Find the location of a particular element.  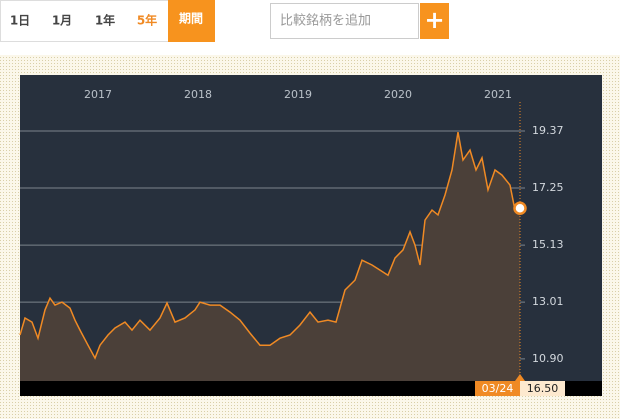

value-box is located at coordinates (542, 388).